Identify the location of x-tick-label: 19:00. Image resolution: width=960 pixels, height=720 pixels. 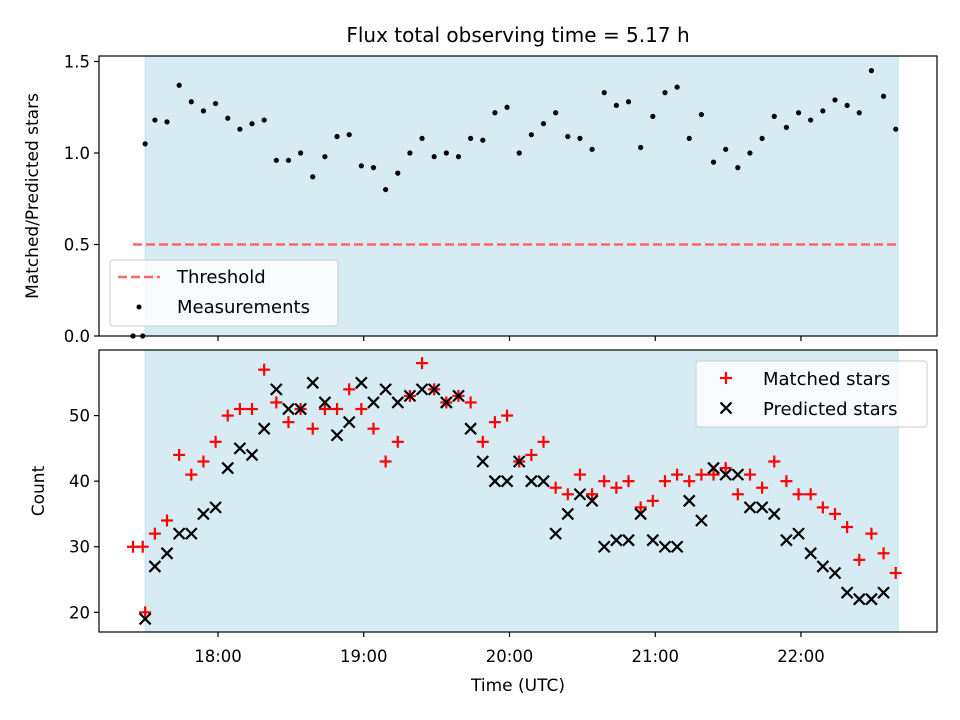
(364, 656).